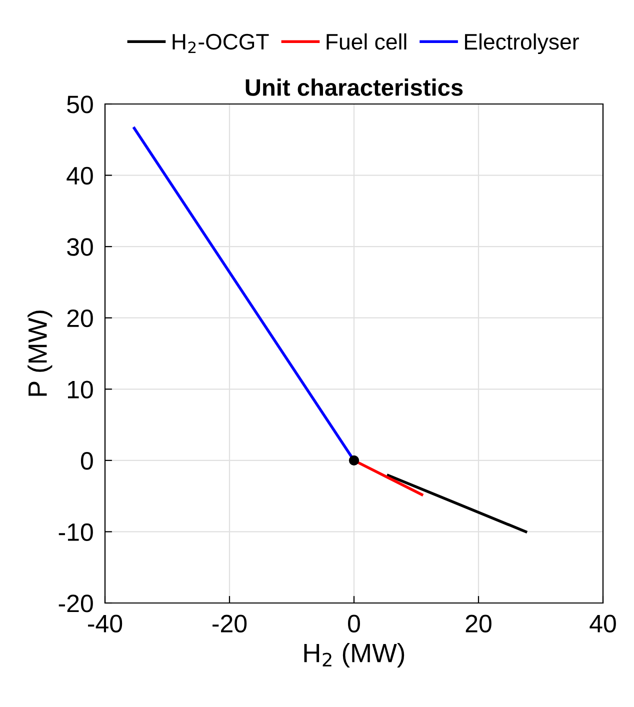 The width and height of the screenshot is (634, 707). What do you see at coordinates (80, 105) in the screenshot?
I see `y-tick-label: 50` at bounding box center [80, 105].